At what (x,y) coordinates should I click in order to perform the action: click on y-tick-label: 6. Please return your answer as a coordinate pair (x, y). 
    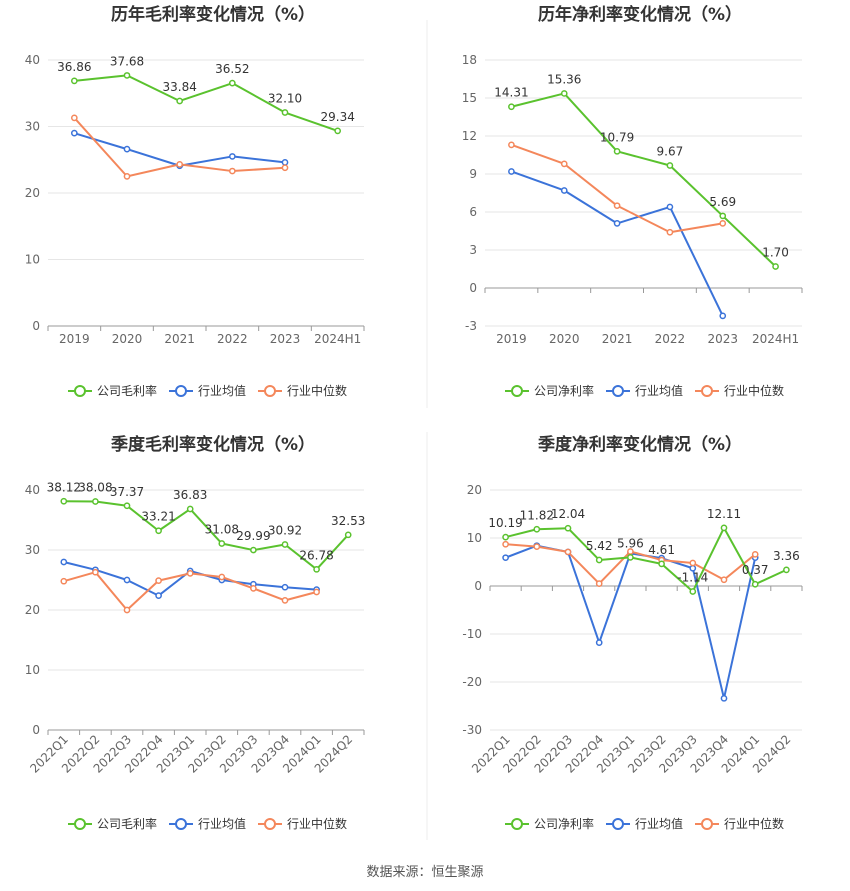
    Looking at the image, I should click on (473, 212).